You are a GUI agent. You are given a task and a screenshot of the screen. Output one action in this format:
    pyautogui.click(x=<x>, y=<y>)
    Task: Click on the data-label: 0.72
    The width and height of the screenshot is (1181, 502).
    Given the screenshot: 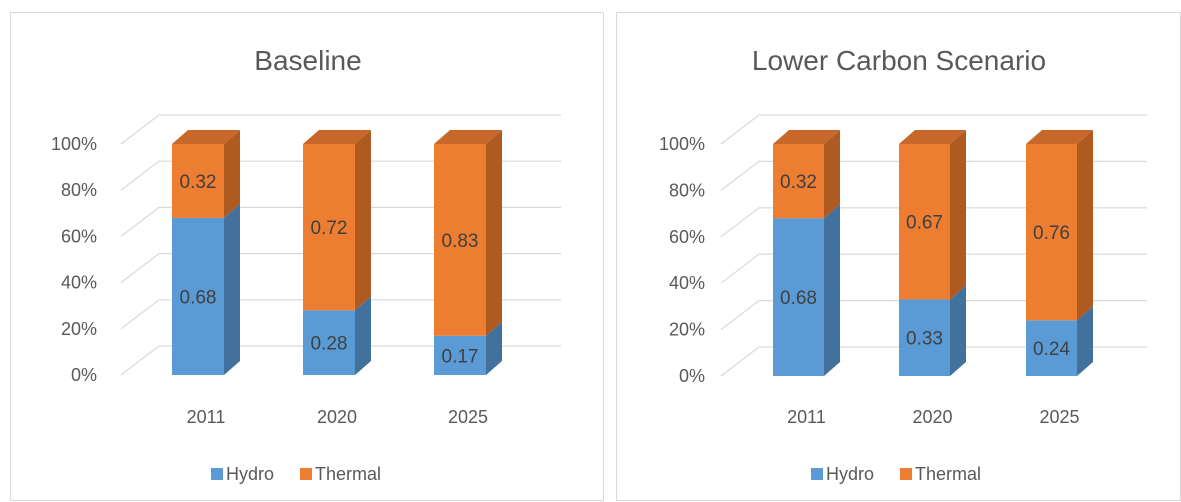 What is the action you would take?
    pyautogui.click(x=329, y=228)
    